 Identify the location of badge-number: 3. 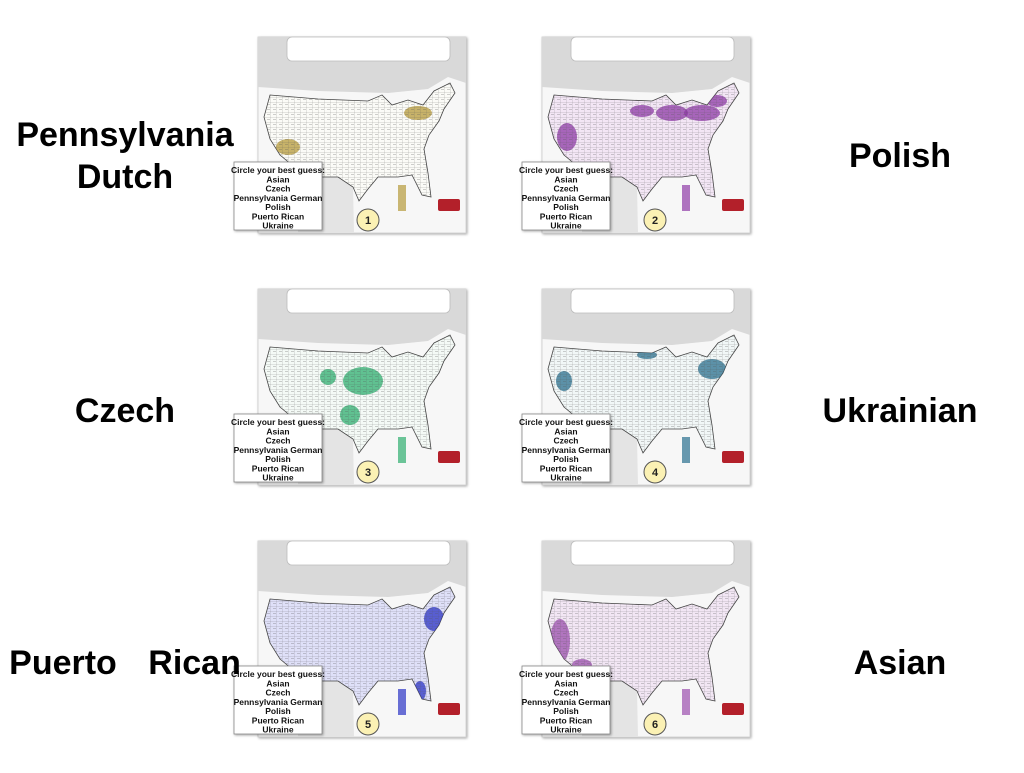
(368, 473).